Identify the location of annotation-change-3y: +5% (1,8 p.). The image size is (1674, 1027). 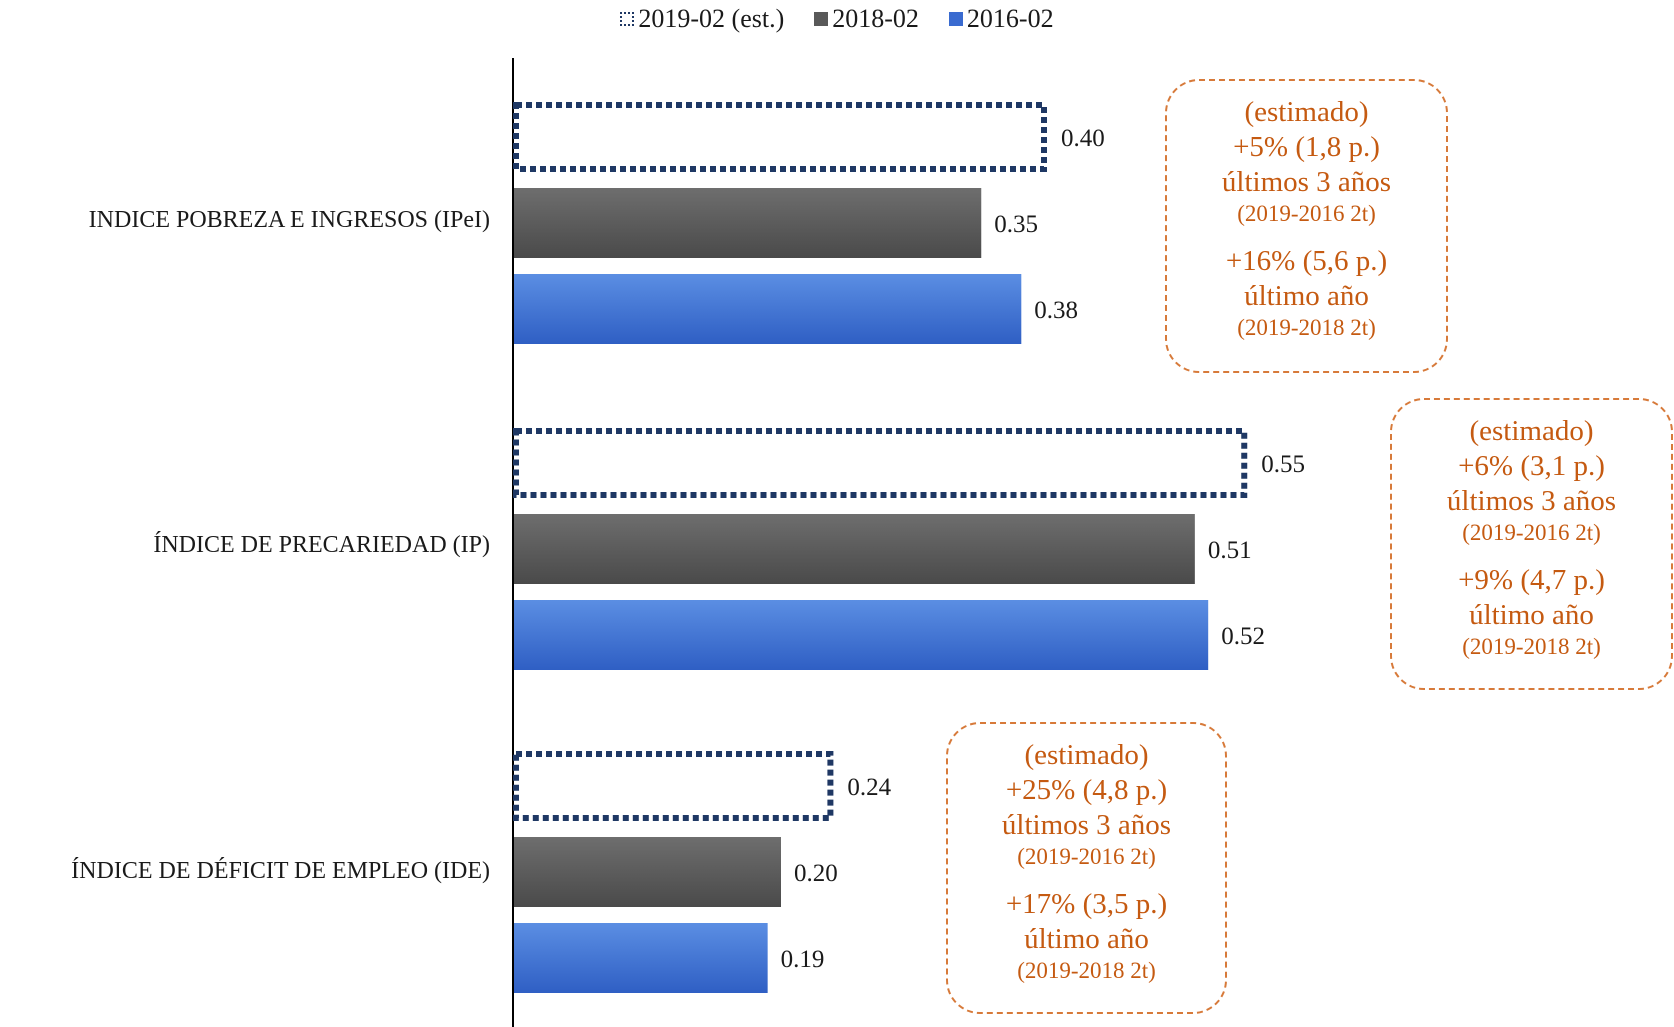
(1306, 147).